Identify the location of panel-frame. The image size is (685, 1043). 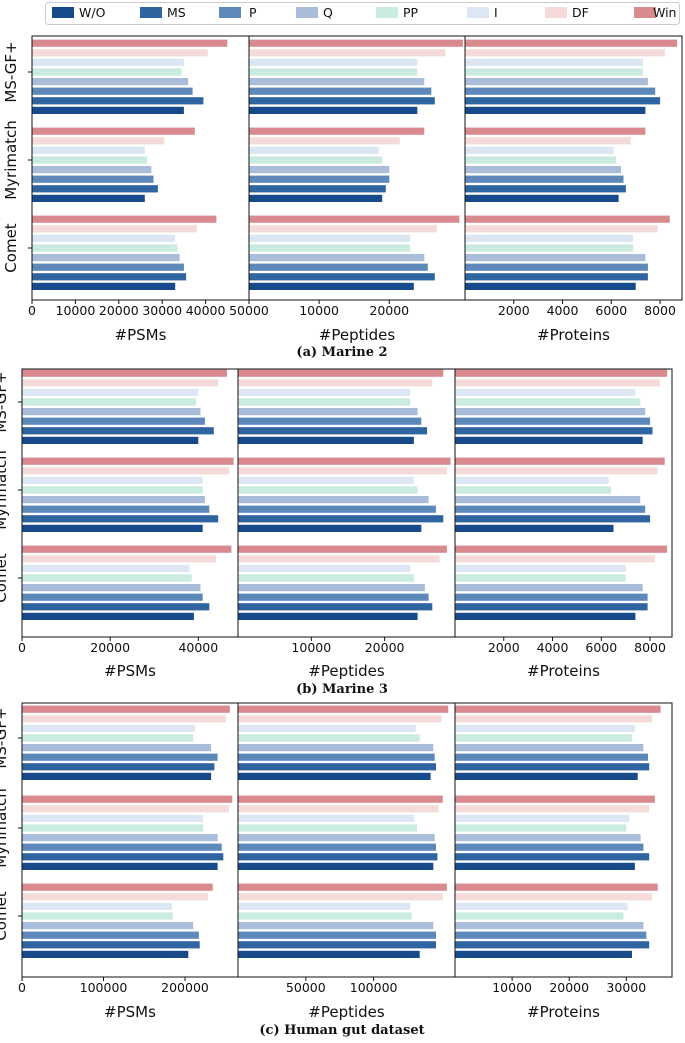
(563, 503).